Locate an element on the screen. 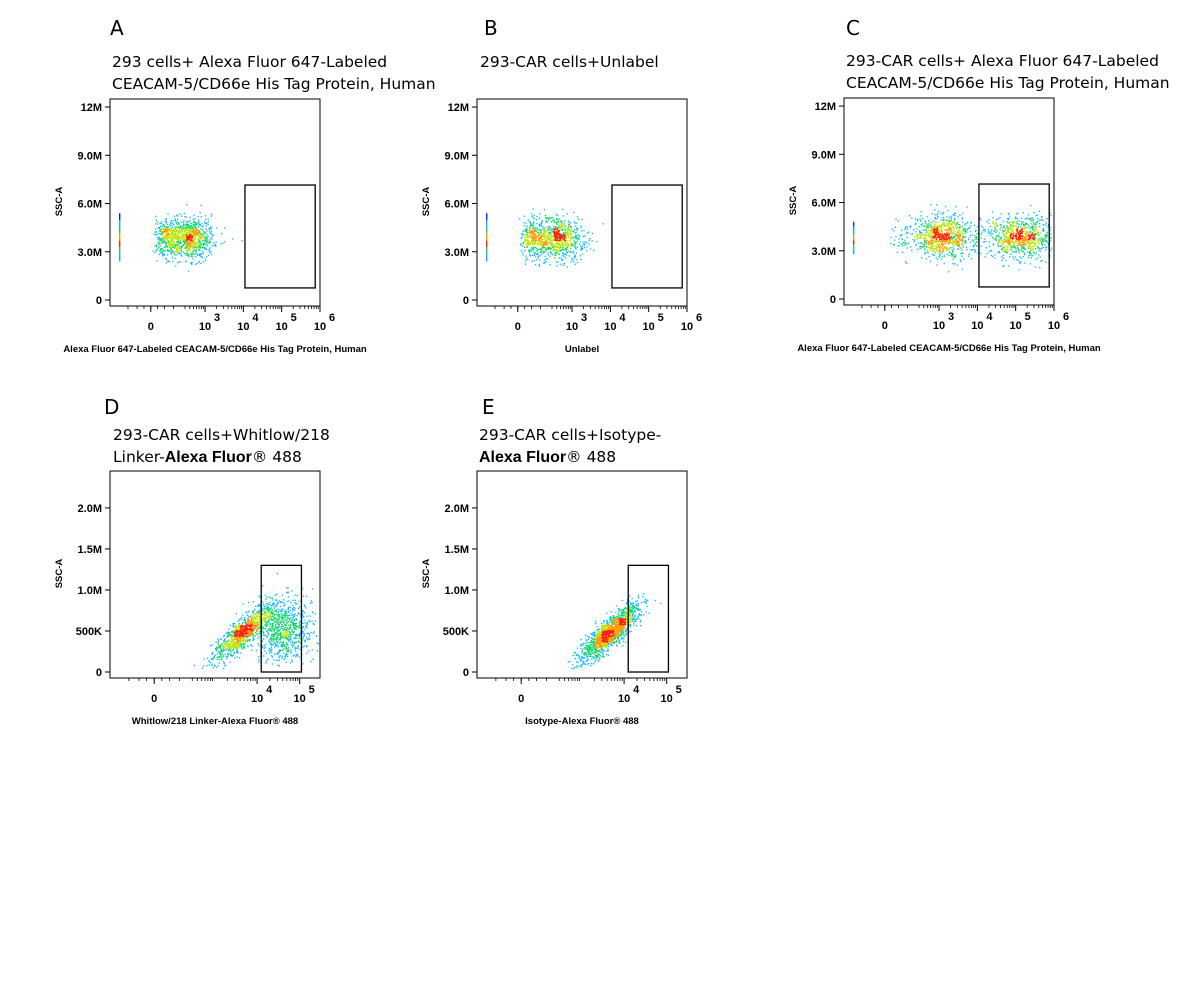  panel-title-line: 293-CAR cells+Unlabel is located at coordinates (569, 62).